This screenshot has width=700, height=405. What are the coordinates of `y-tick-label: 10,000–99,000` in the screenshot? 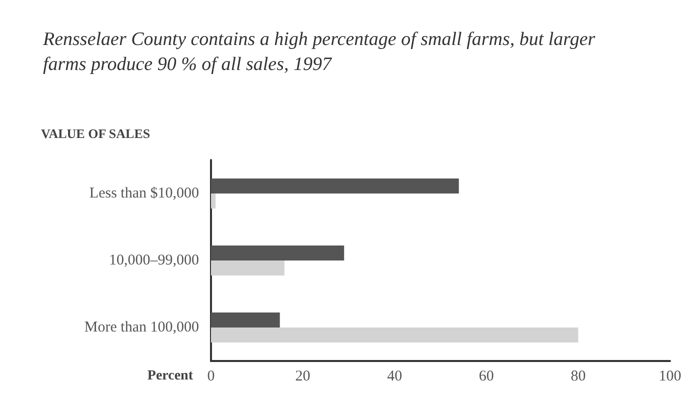 It's located at (154, 260).